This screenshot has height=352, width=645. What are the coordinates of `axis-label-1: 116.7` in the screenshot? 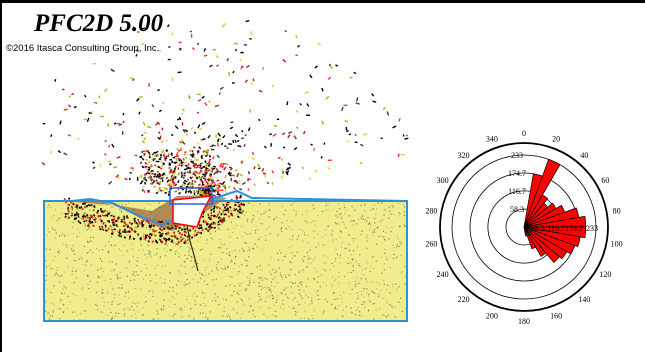 It's located at (556, 228).